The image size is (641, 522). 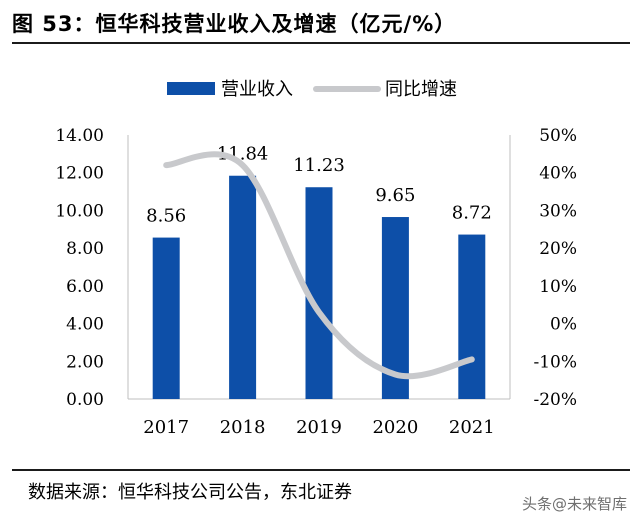 What do you see at coordinates (558, 287) in the screenshot?
I see `right-tick-label: 10%` at bounding box center [558, 287].